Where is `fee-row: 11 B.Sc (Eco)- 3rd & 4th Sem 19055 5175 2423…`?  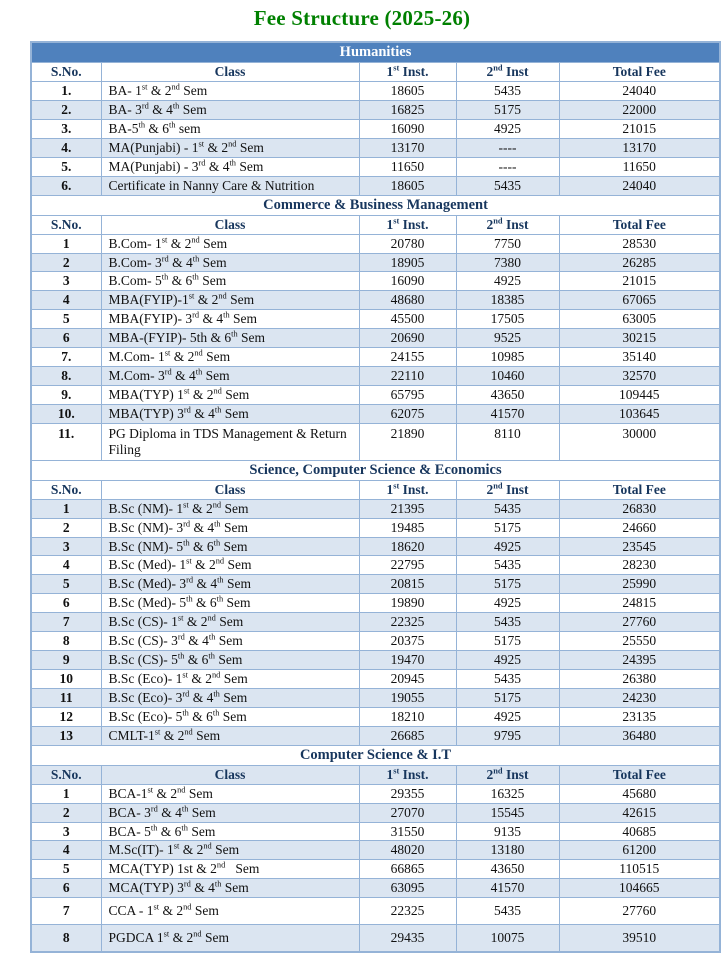 fee-row: 11 B.Sc (Eco)- 3rd & 4th Sem 19055 5175 2423… is located at coordinates (375, 697).